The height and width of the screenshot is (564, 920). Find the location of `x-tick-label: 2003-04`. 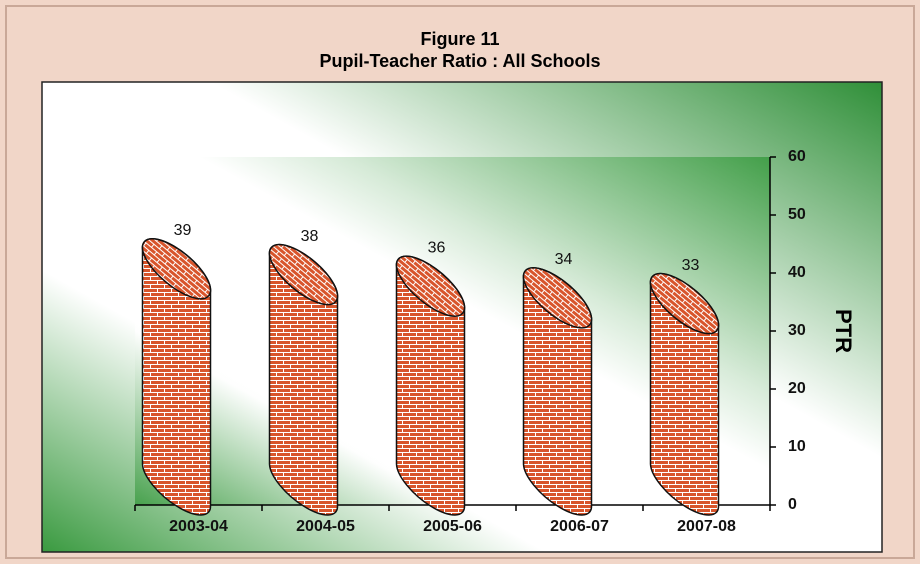

x-tick-label: 2003-04 is located at coordinates (198, 526).